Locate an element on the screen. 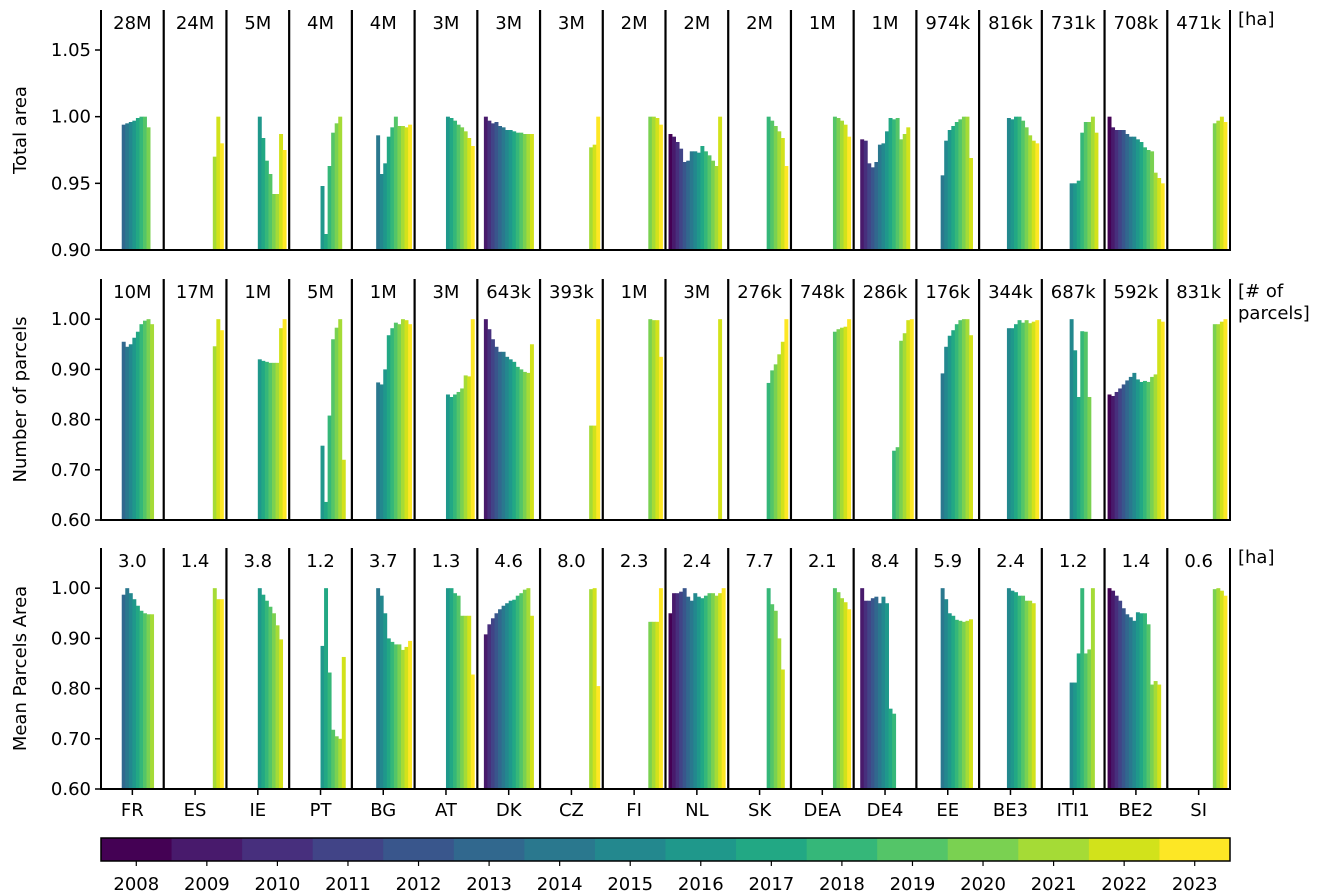 The width and height of the screenshot is (1333, 896). group-total-label: 1.4 is located at coordinates (1136, 561).